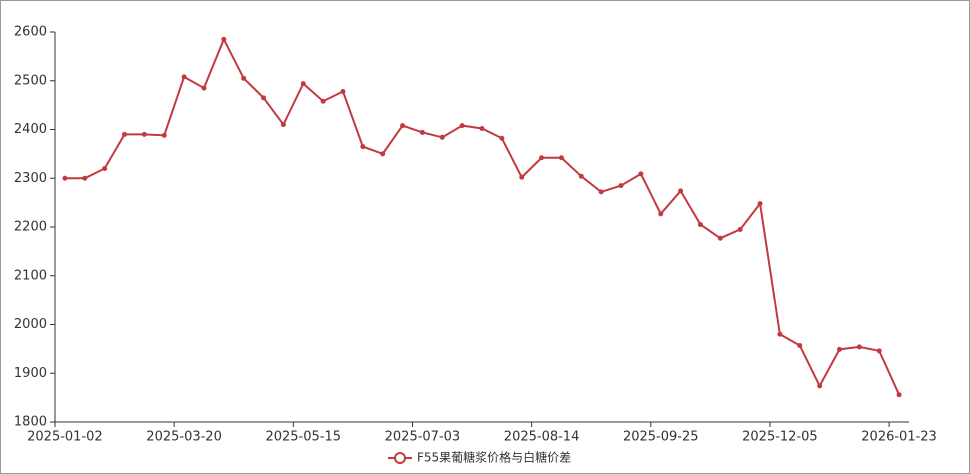  Describe the element at coordinates (30, 422) in the screenshot. I see `y-tick-label: 1800` at that location.